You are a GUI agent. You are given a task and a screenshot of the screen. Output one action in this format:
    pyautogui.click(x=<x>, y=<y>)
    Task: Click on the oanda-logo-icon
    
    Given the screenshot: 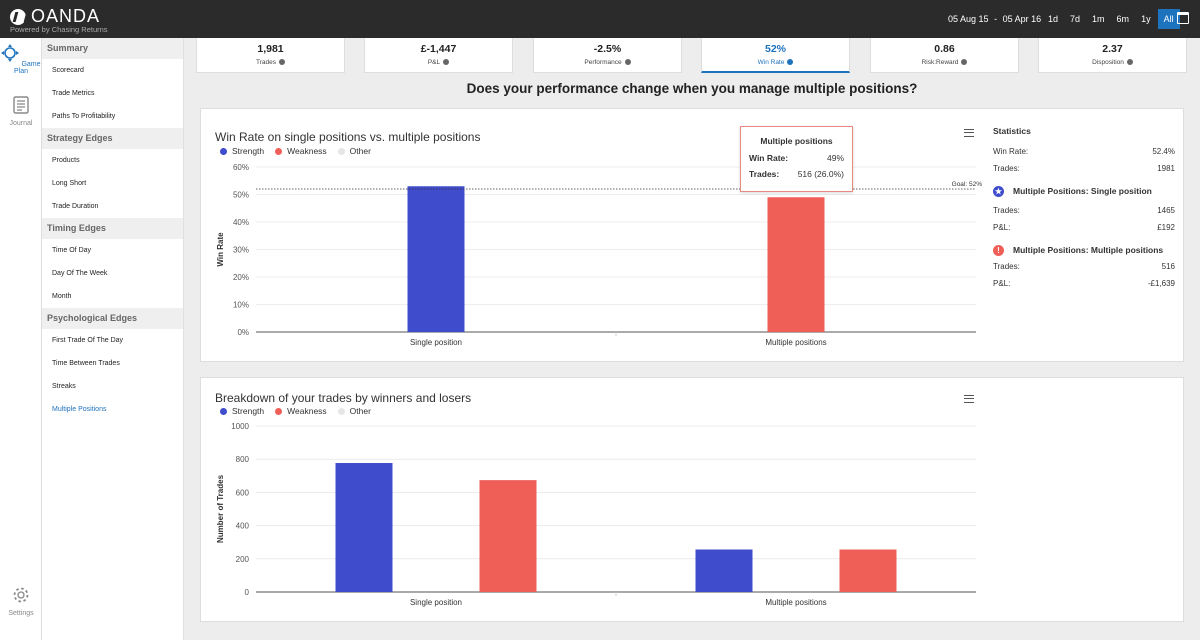 What is the action you would take?
    pyautogui.click(x=18, y=16)
    